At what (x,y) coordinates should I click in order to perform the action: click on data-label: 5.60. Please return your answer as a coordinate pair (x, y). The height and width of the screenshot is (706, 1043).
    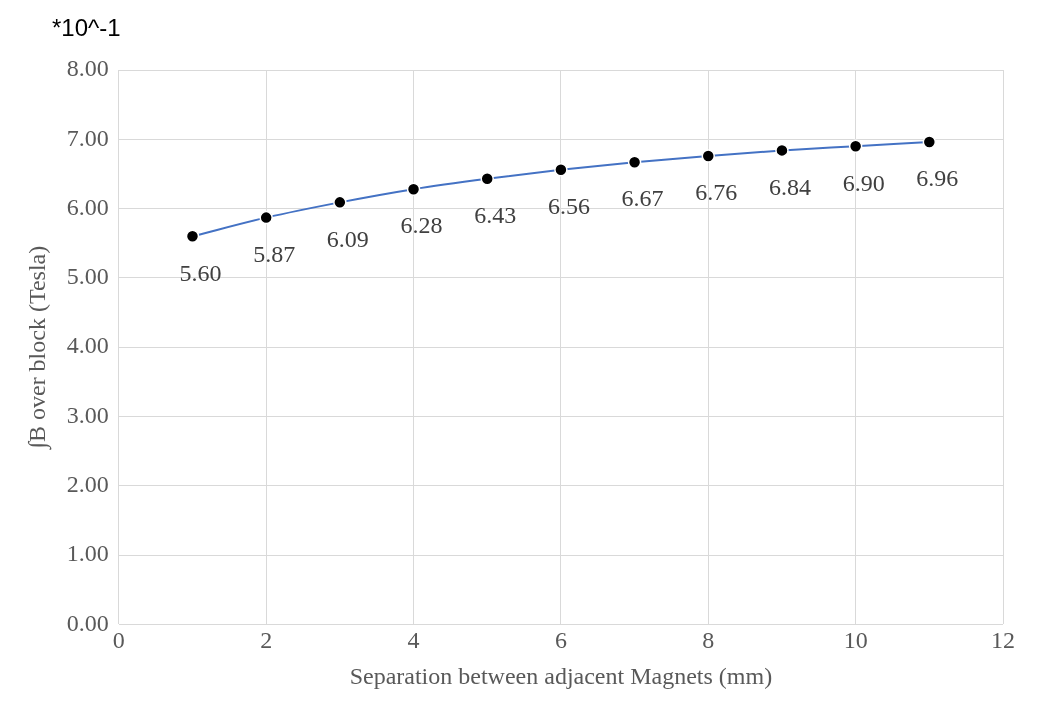
    Looking at the image, I should click on (200, 272).